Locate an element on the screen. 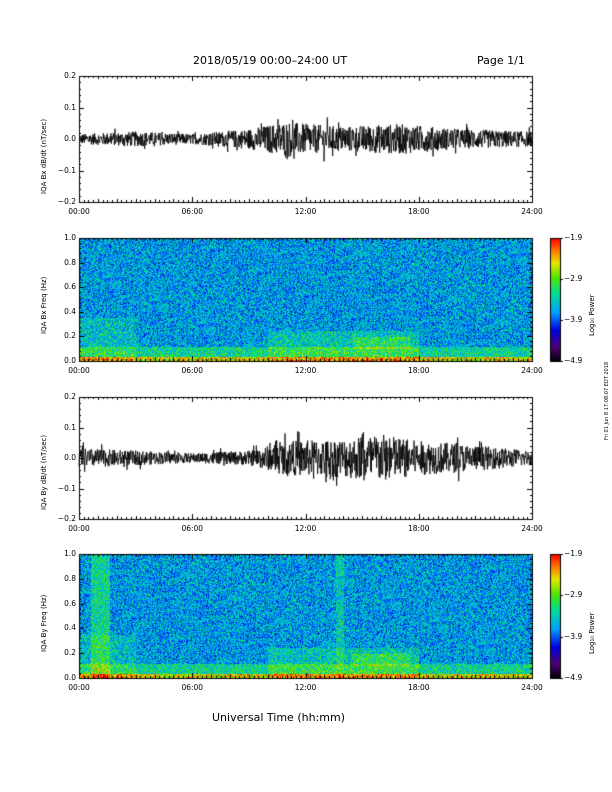  colorbar2-label: Log₁₀ Power is located at coordinates (592, 633).